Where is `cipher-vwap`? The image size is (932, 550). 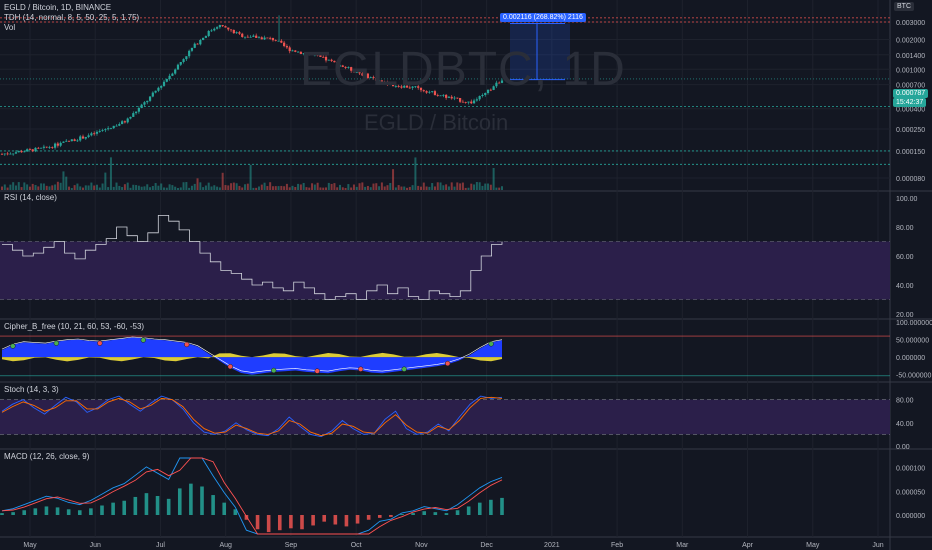 cipher-vwap is located at coordinates (252, 357).